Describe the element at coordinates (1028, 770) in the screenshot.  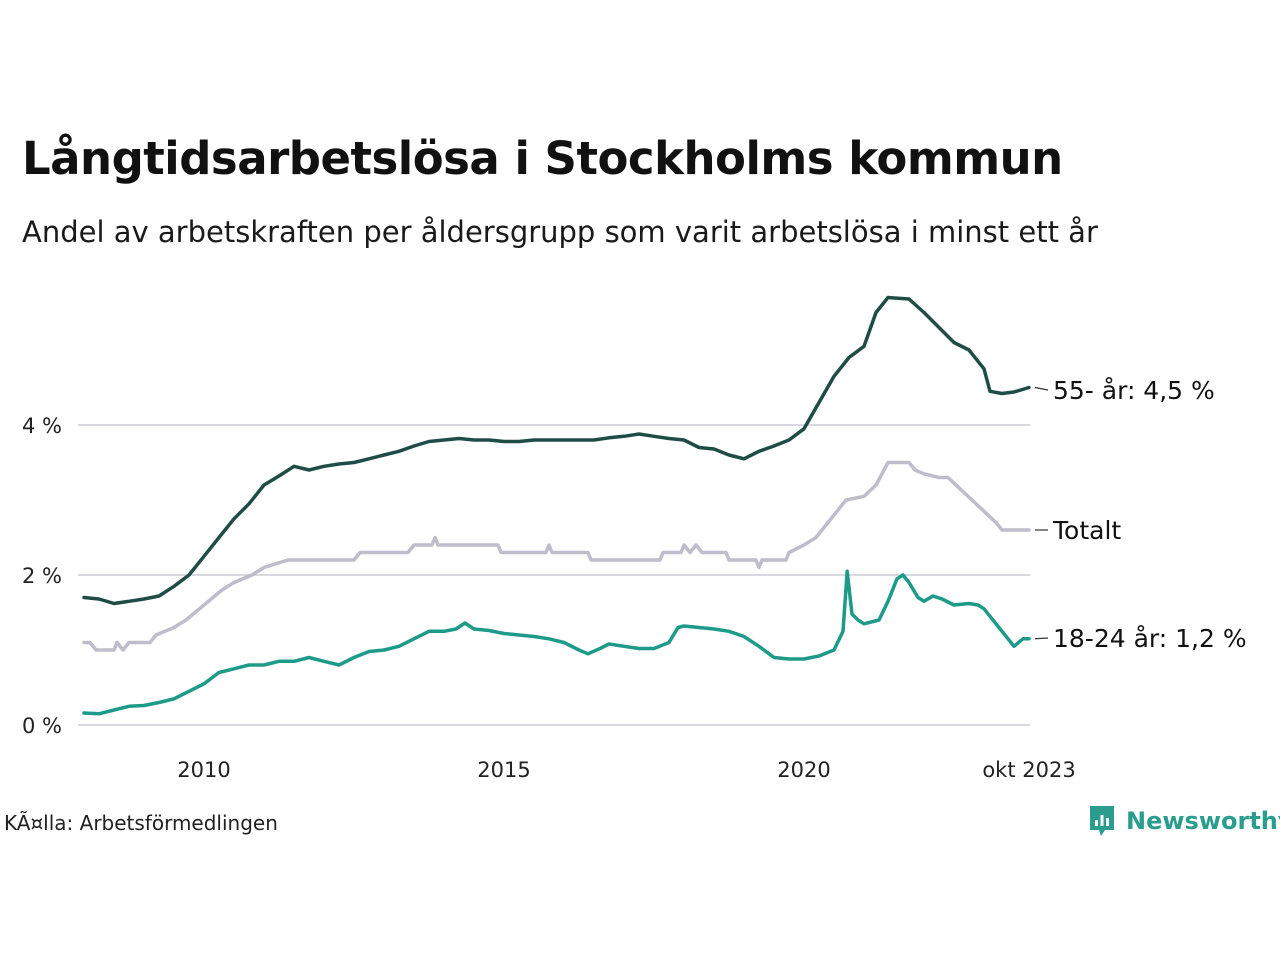
I see `x-tick-label: okt 2023` at that location.